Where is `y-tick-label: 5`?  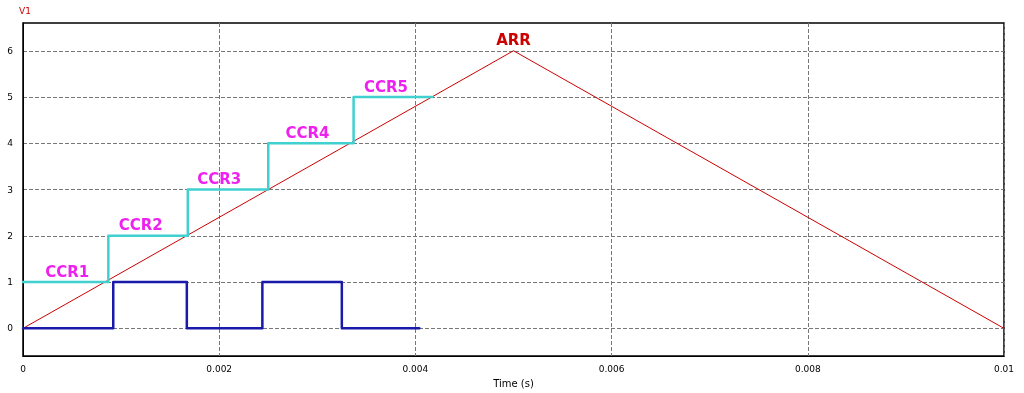 y-tick-label: 5 is located at coordinates (10, 97).